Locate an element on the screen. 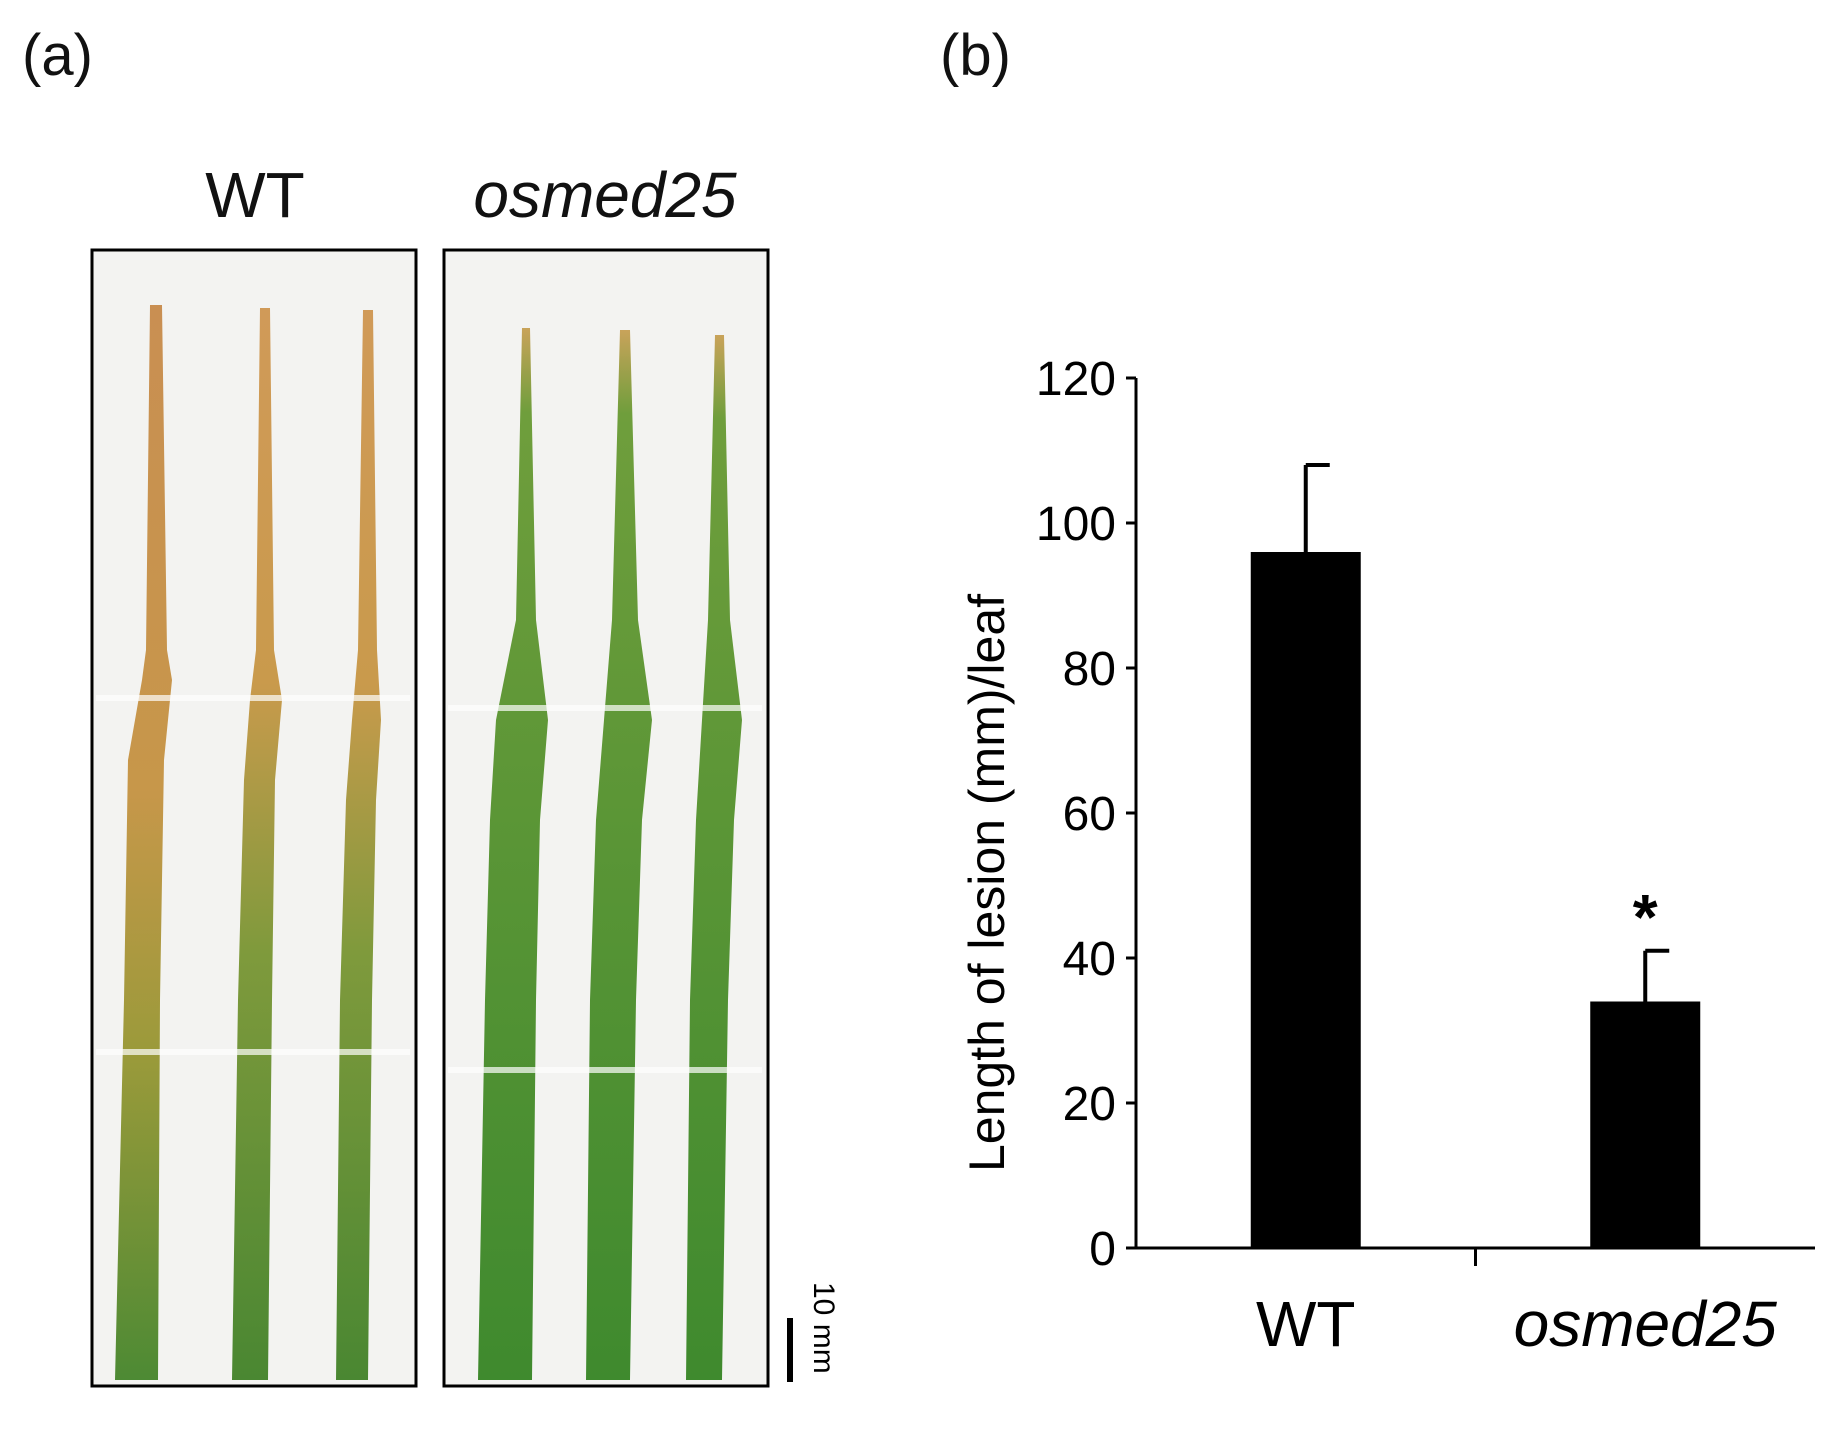 This screenshot has width=1832, height=1432. y-tick-label: 80 is located at coordinates (1089, 669).